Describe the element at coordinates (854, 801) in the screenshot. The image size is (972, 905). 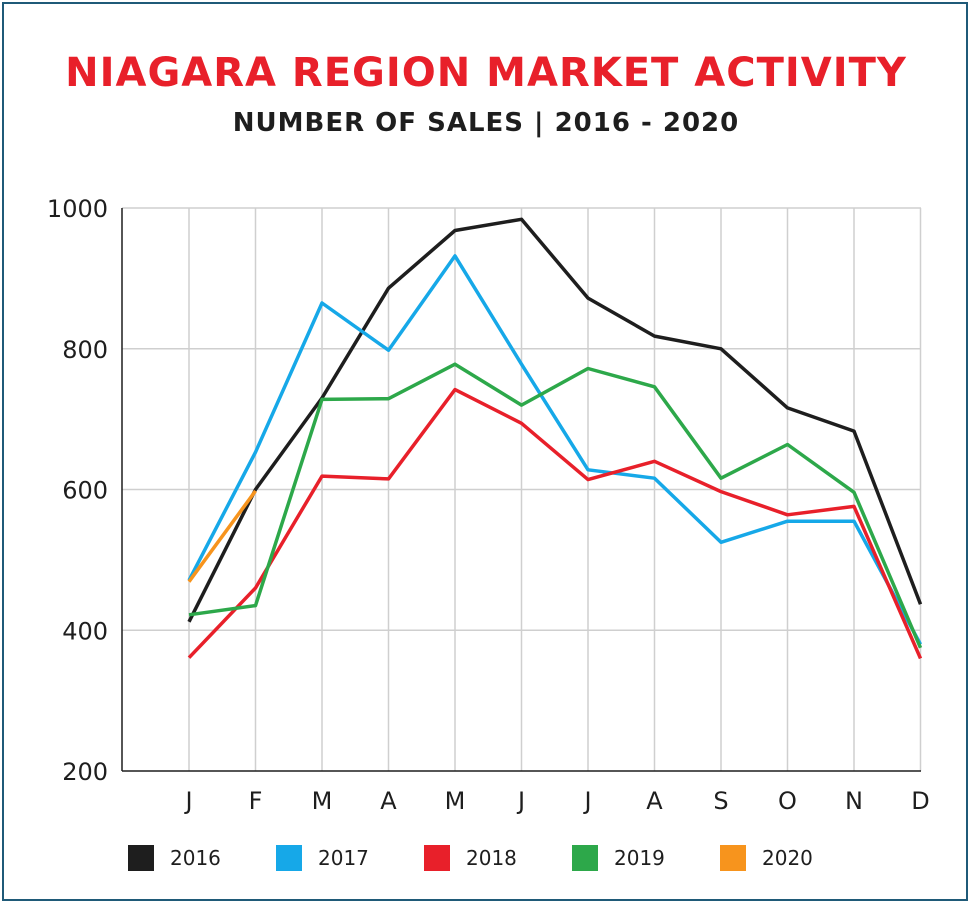
I see `x-tick-label: N` at that location.